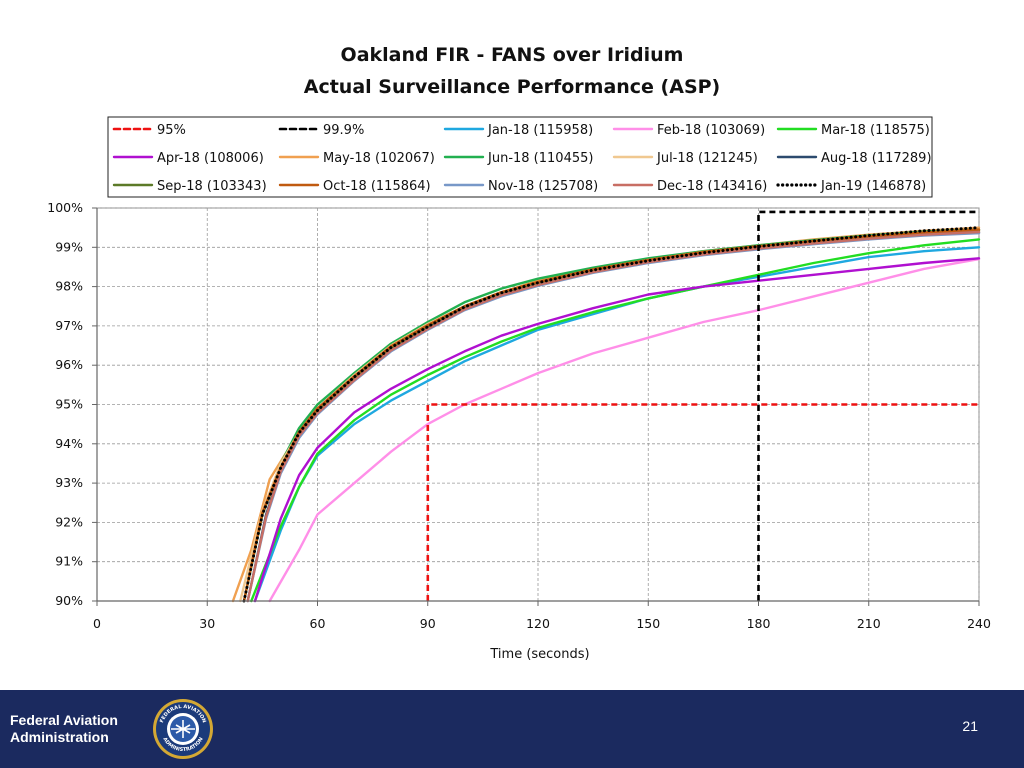 This screenshot has height=768, width=1024. I want to click on legend-label-apr-18: Apr-18 (108006), so click(210, 158).